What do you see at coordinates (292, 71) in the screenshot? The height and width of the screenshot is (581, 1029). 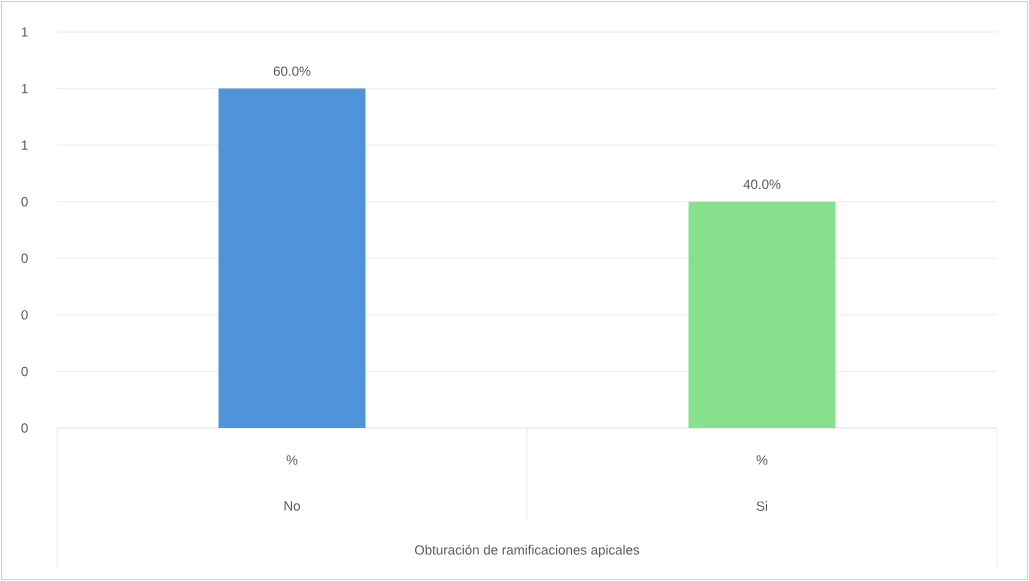 I see `data-label: 60.0%` at bounding box center [292, 71].